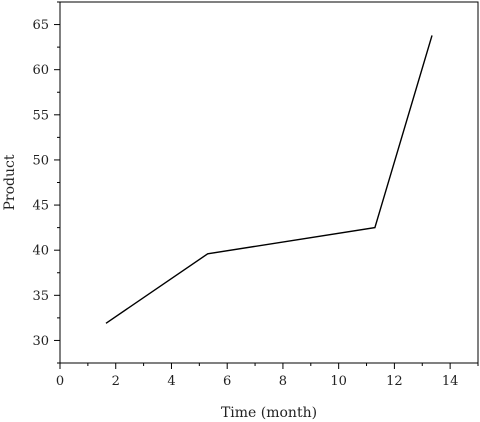 This screenshot has height=422, width=480. Describe the element at coordinates (40, 70) in the screenshot. I see `y-tick-label: 60` at that location.